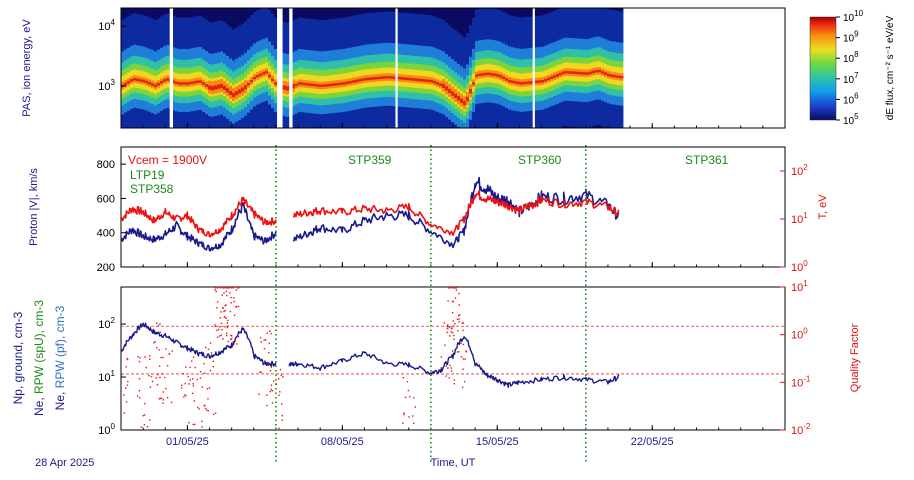 This screenshot has width=914, height=480. Describe the element at coordinates (167, 160) in the screenshot. I see `panel-annotation: Vcem = 1900V` at that location.